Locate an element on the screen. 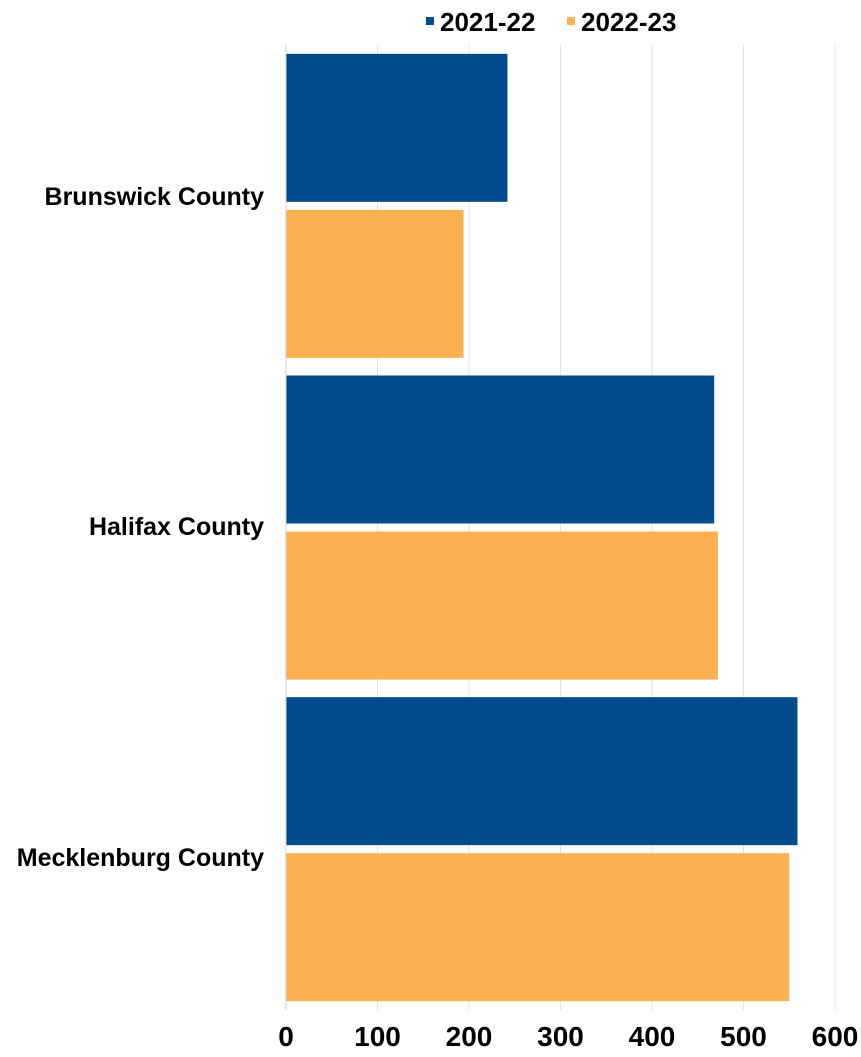 The width and height of the screenshot is (861, 1057). x-tick-0: 0 is located at coordinates (286, 1036).